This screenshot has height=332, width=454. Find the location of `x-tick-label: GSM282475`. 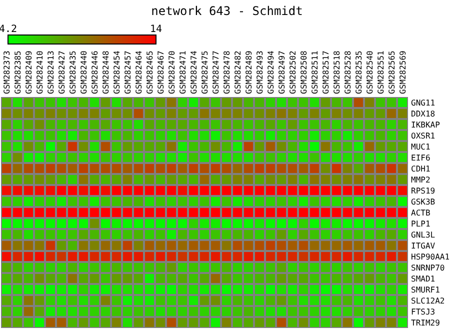

x-tick-label: GSM282475 is located at coordinates (205, 72).